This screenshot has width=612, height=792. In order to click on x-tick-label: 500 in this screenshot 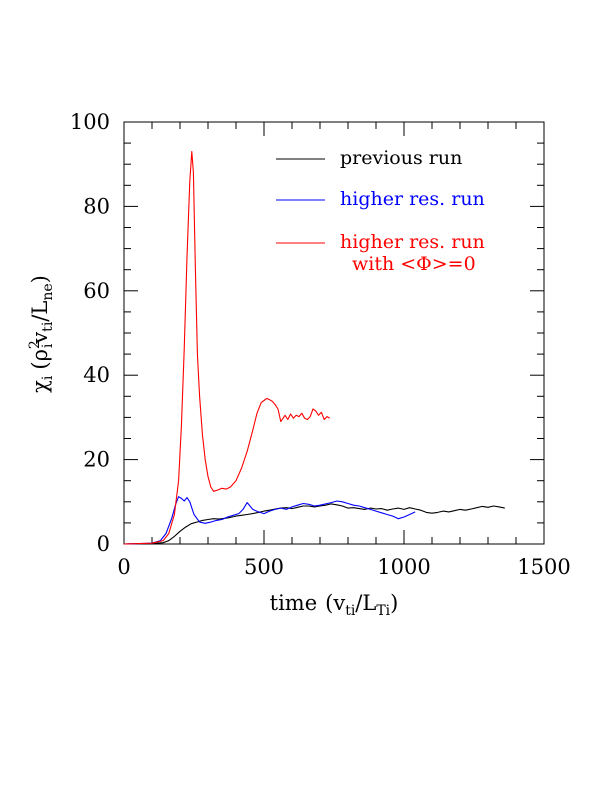, I will do `click(264, 567)`.